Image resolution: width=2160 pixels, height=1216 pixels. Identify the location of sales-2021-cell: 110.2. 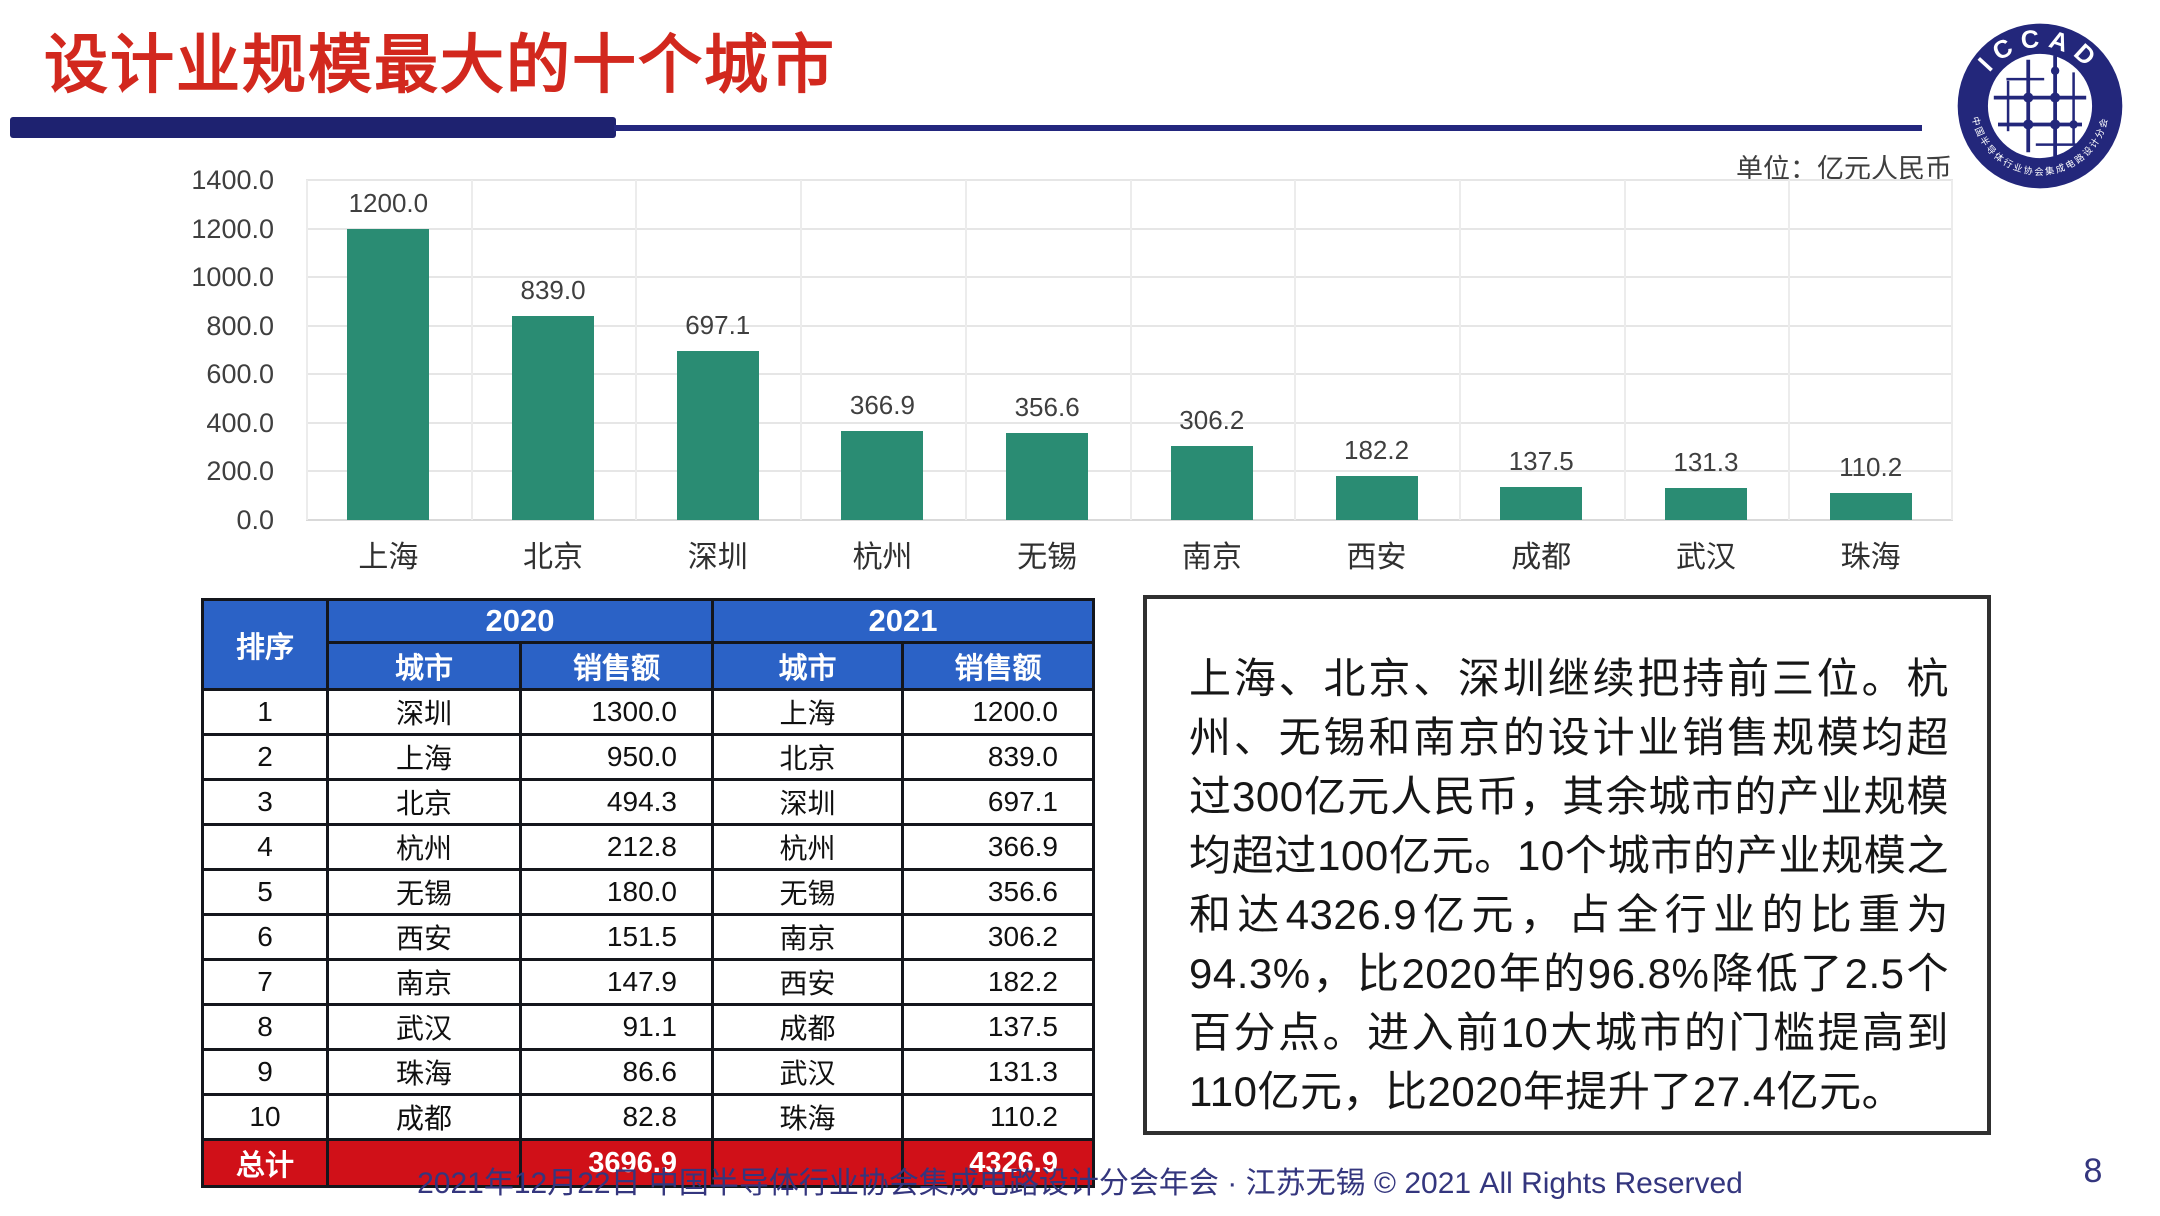
(998, 1117).